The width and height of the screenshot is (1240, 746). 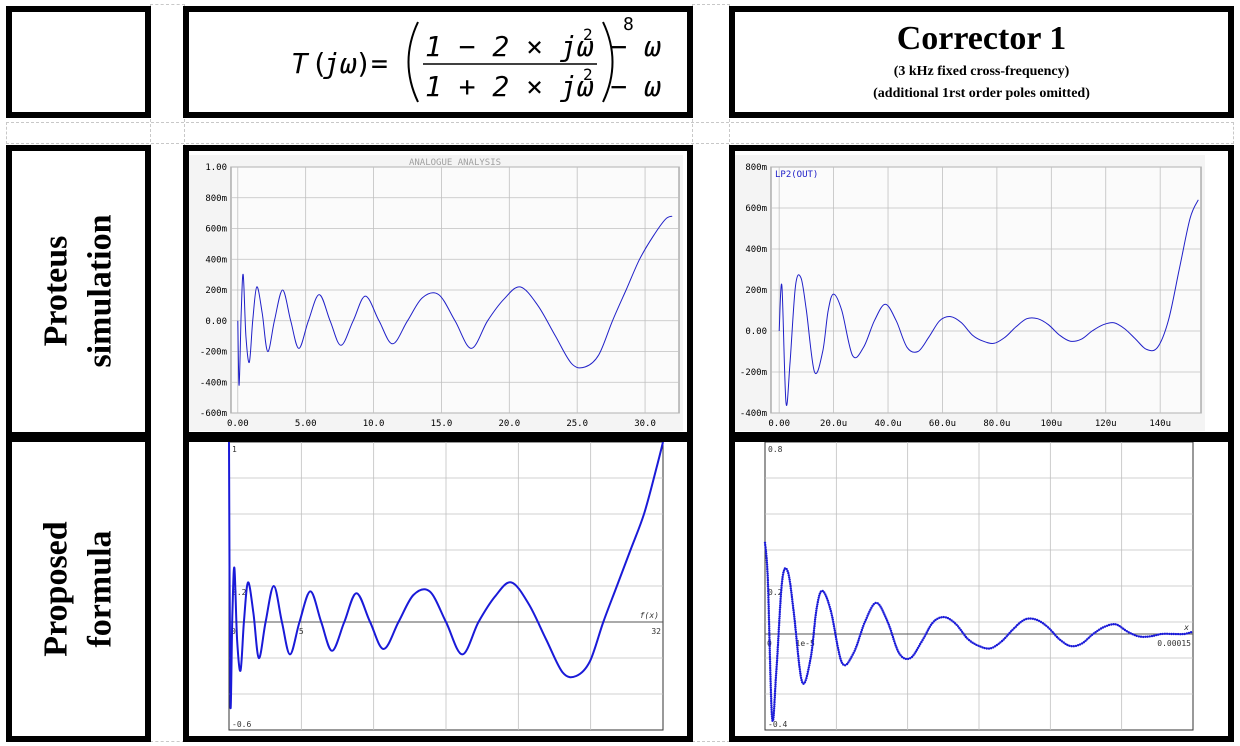 I want to click on header-corner-cell, so click(x=78, y=62).